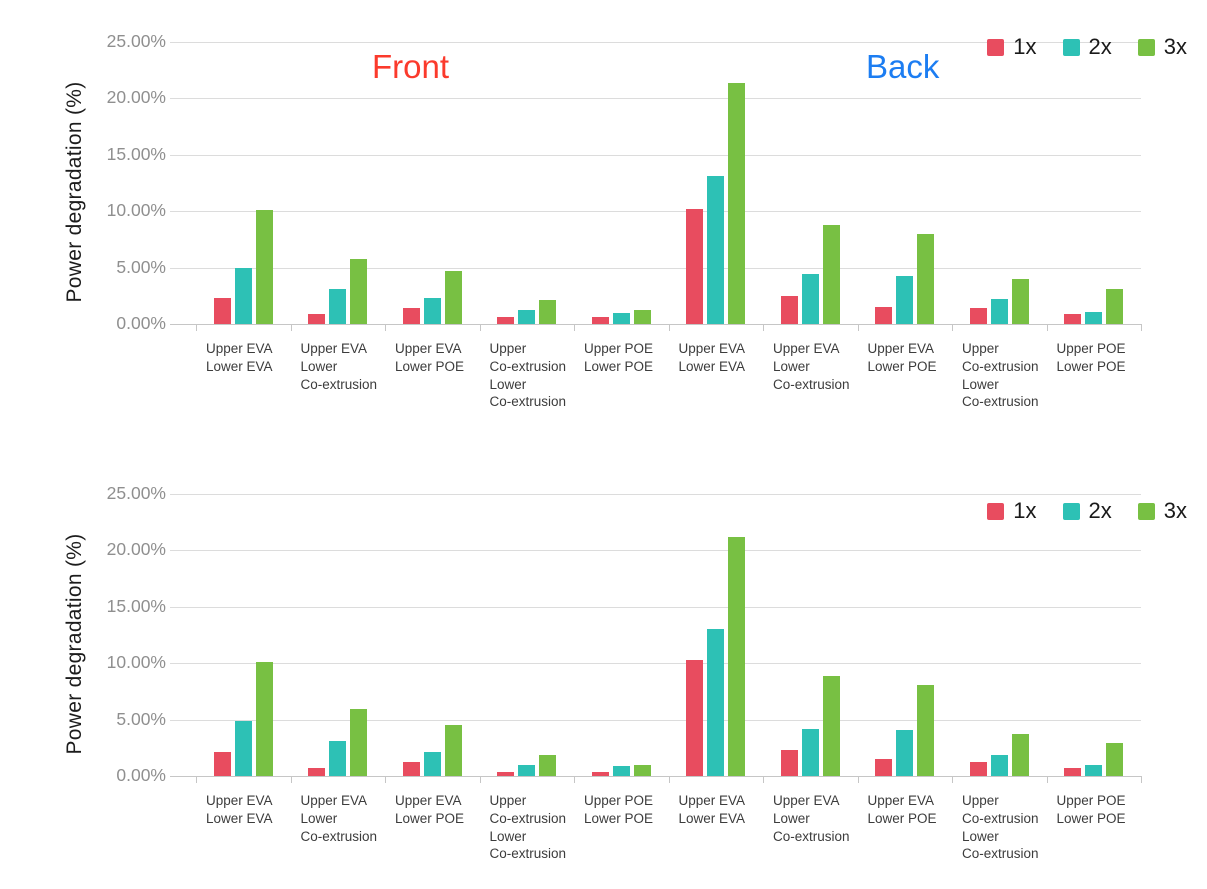  I want to click on y-tick-label: 25.00%, so click(136, 493).